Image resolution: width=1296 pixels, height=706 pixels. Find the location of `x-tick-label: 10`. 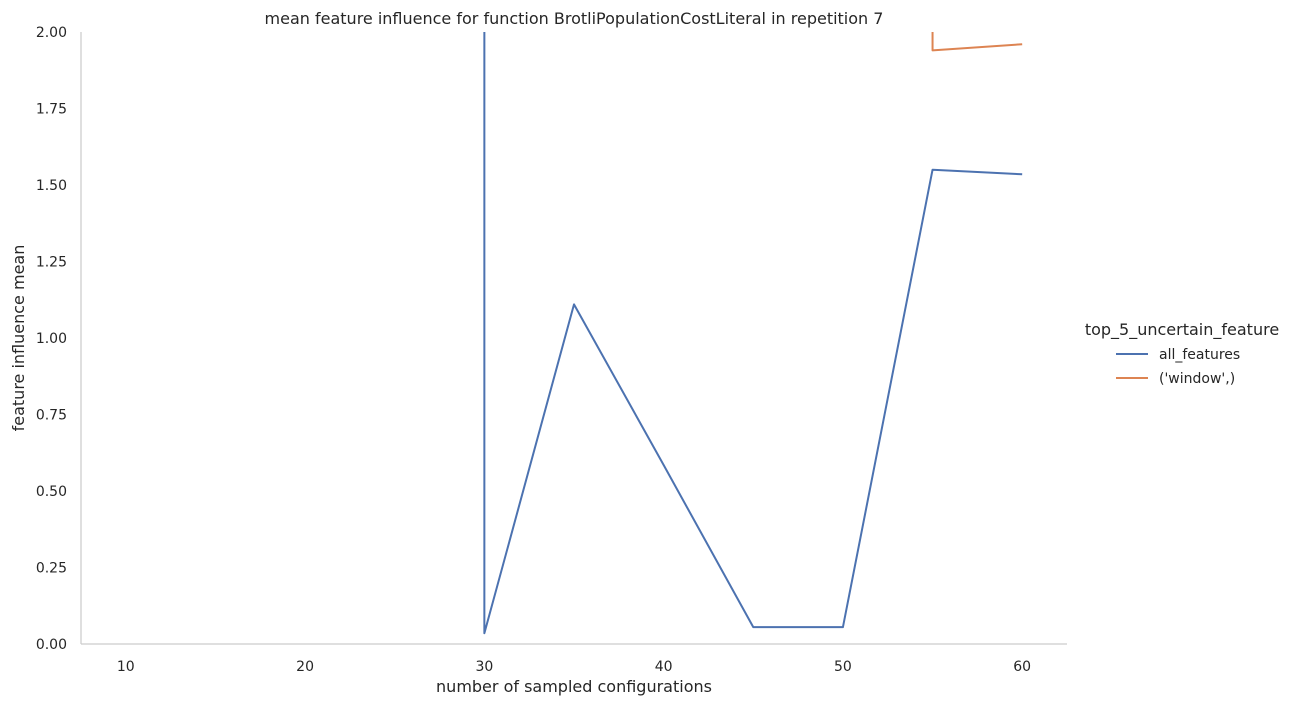

x-tick-label: 10 is located at coordinates (126, 667).